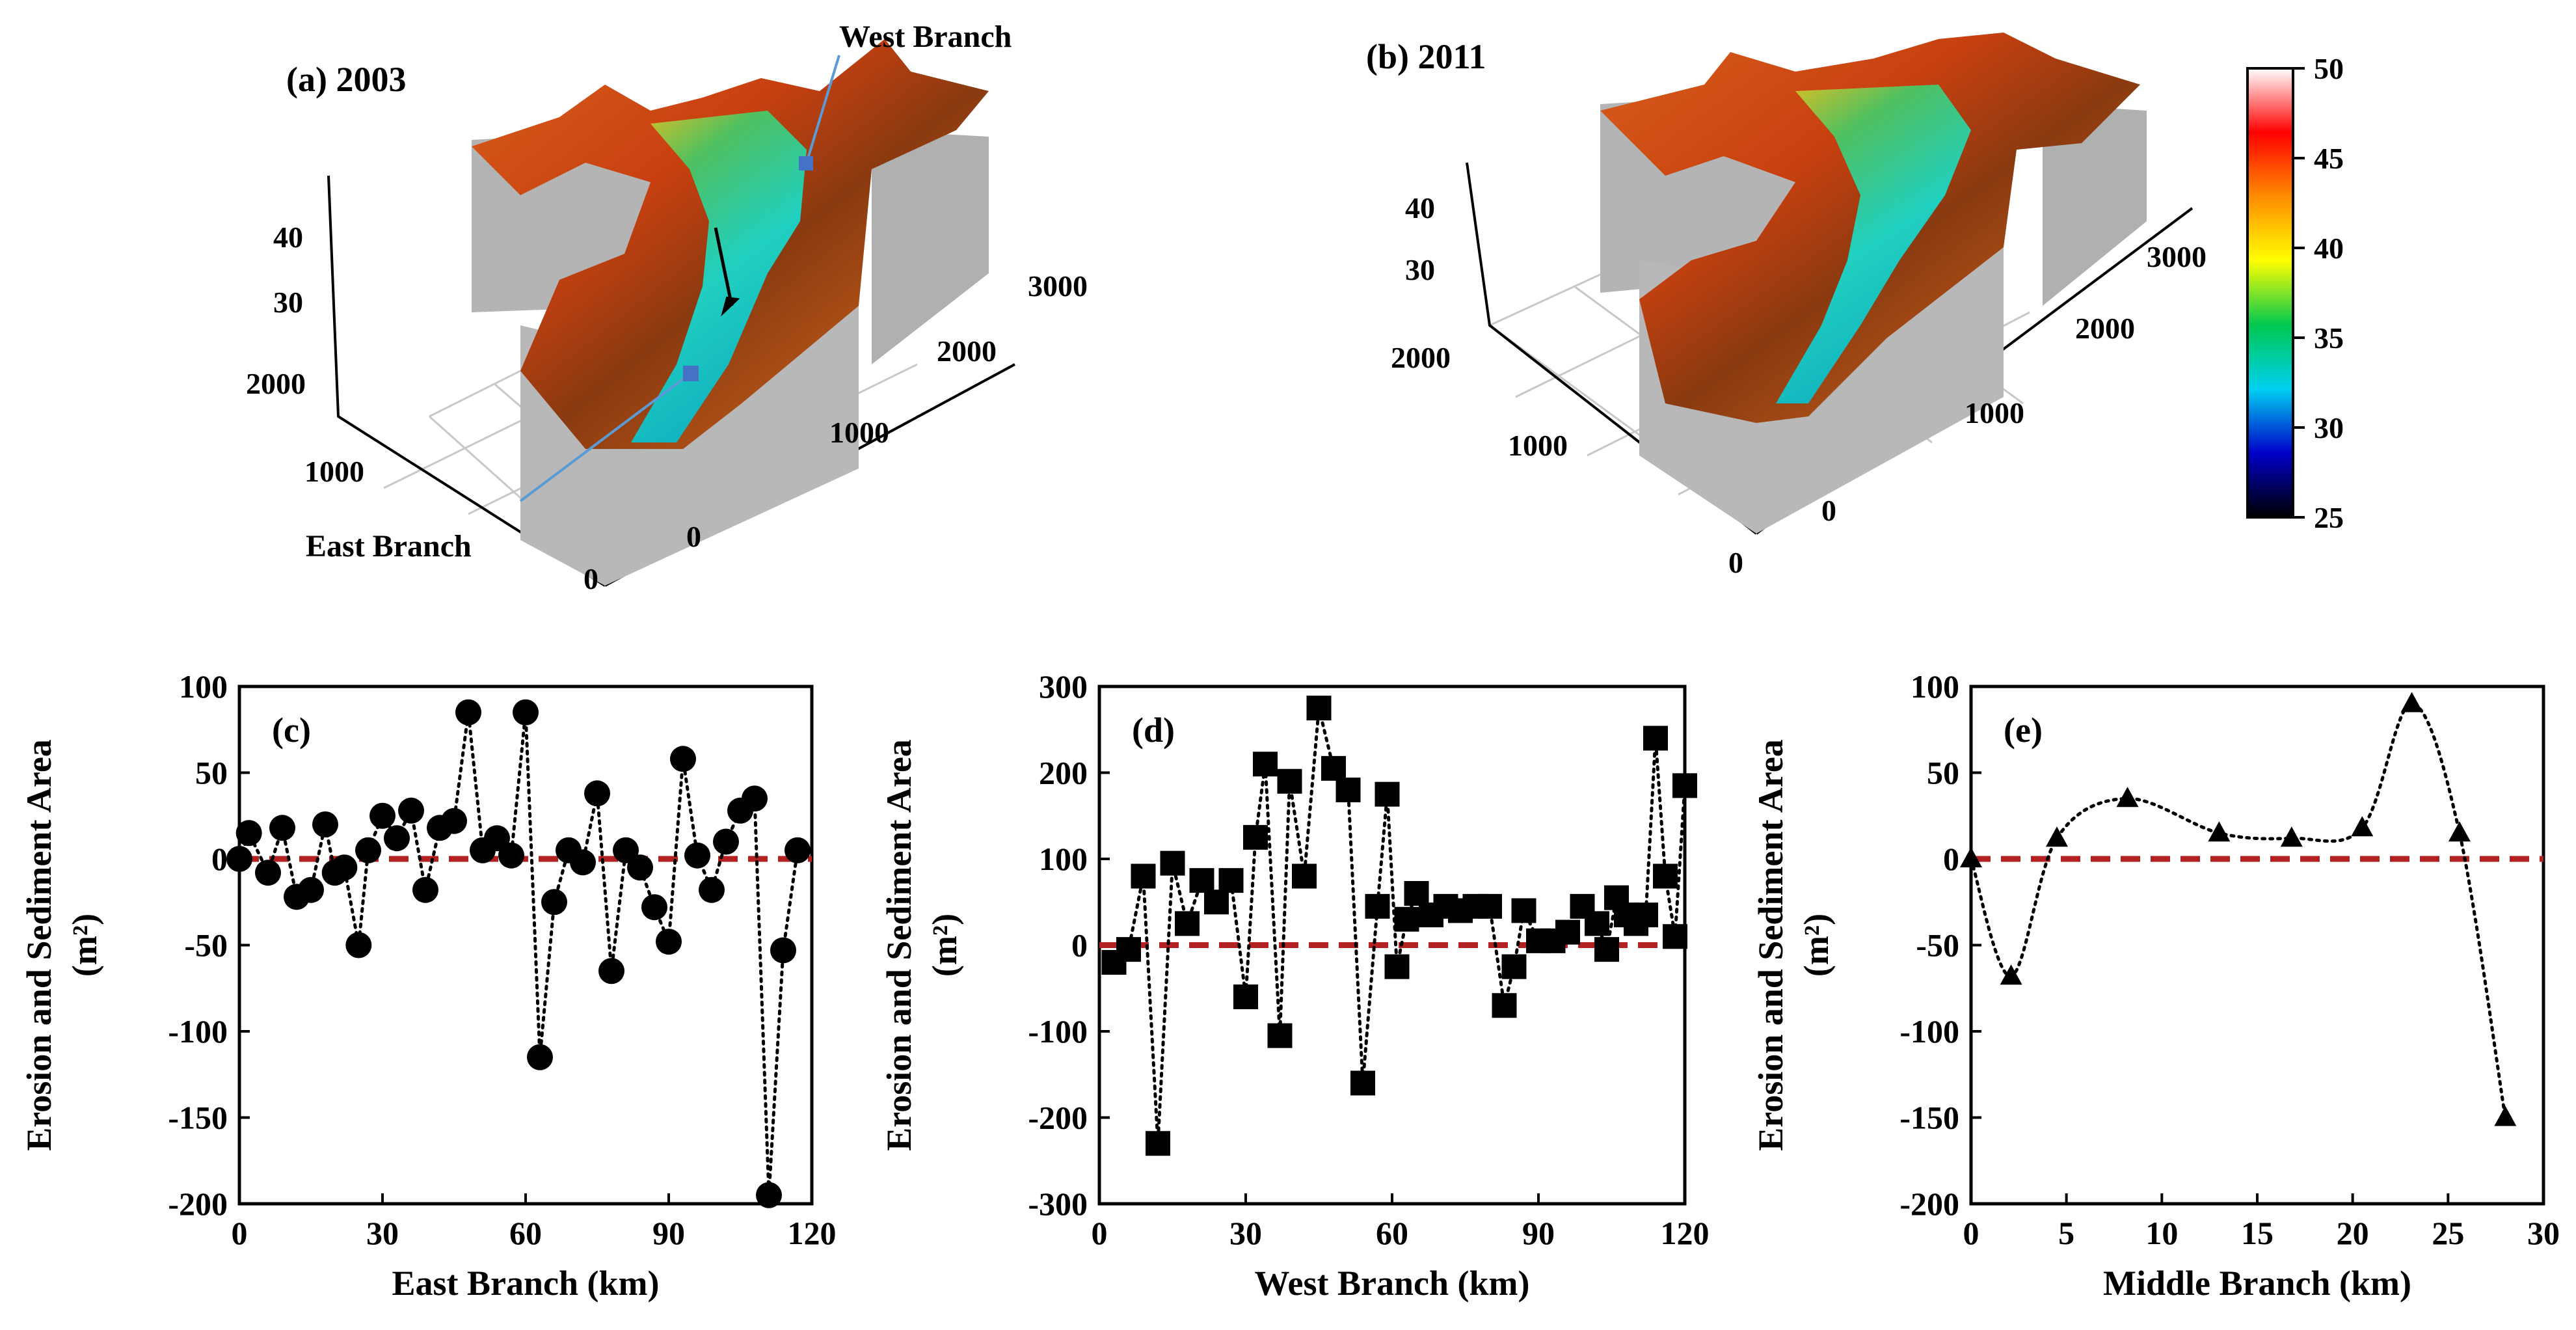 The width and height of the screenshot is (2576, 1330). Describe the element at coordinates (2353, 1233) in the screenshot. I see `x-tick-label: 20` at that location.